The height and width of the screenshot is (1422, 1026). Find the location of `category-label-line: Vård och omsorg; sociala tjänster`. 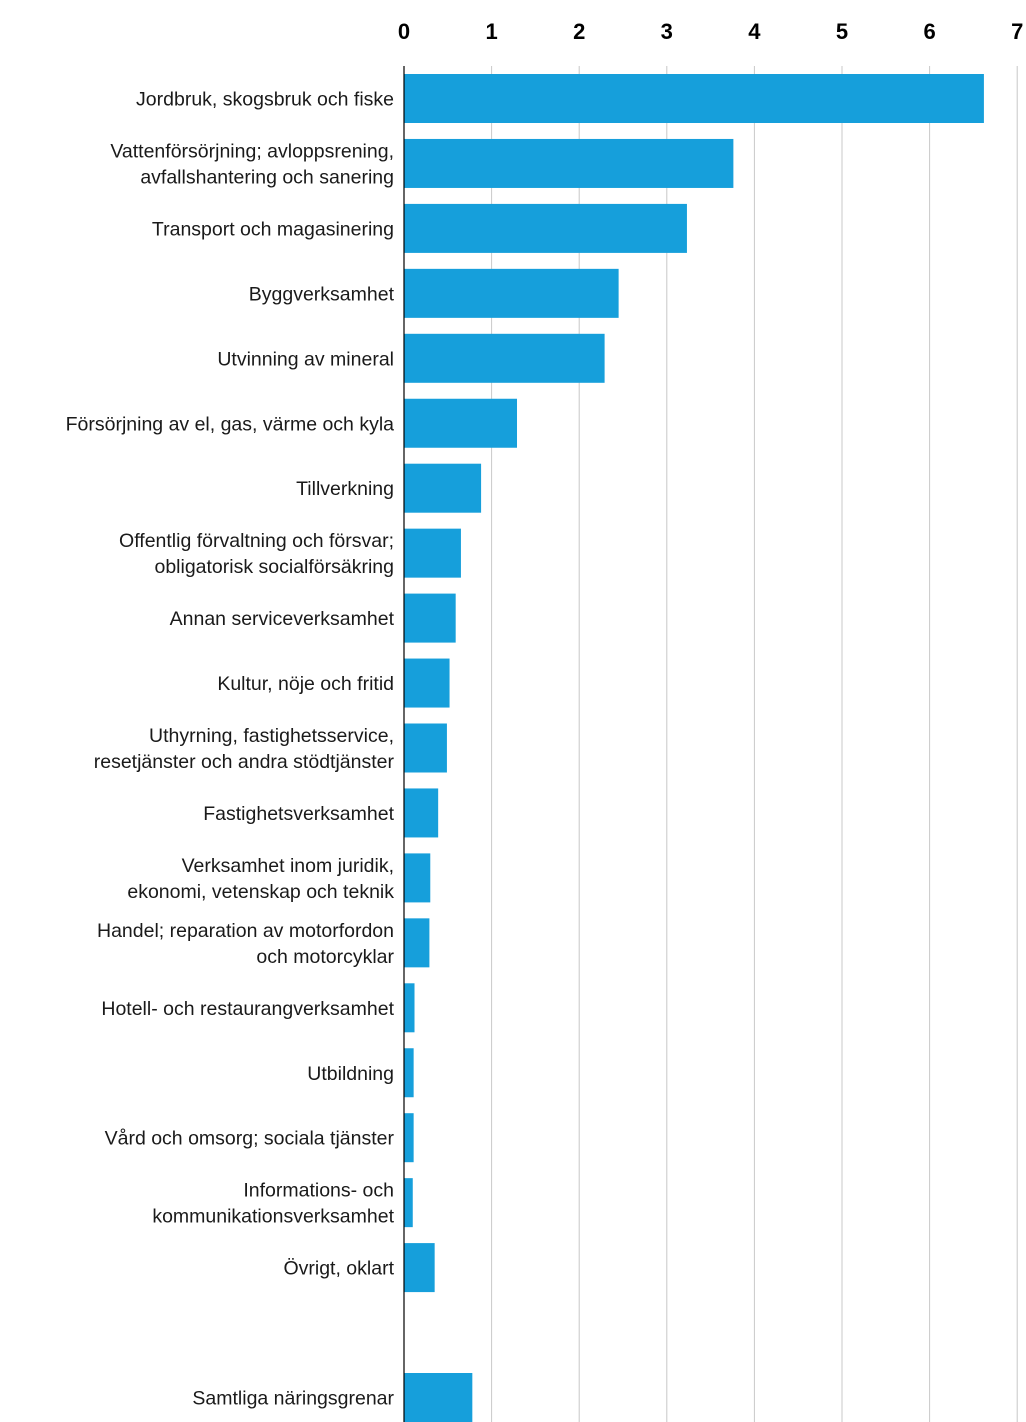

category-label-line: Vård och omsorg; sociala tjänster is located at coordinates (250, 1139).